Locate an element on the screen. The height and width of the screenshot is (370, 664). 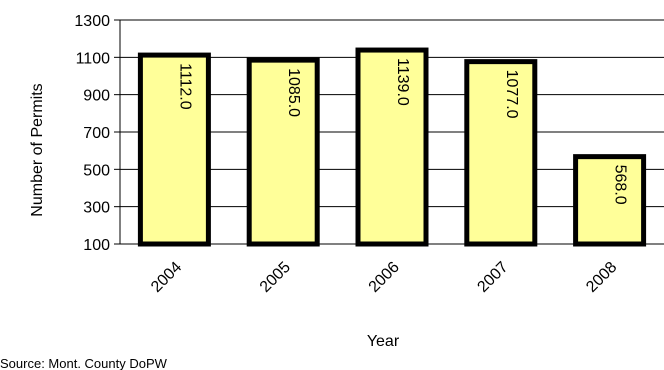
x-axis-title: Year is located at coordinates (383, 341).